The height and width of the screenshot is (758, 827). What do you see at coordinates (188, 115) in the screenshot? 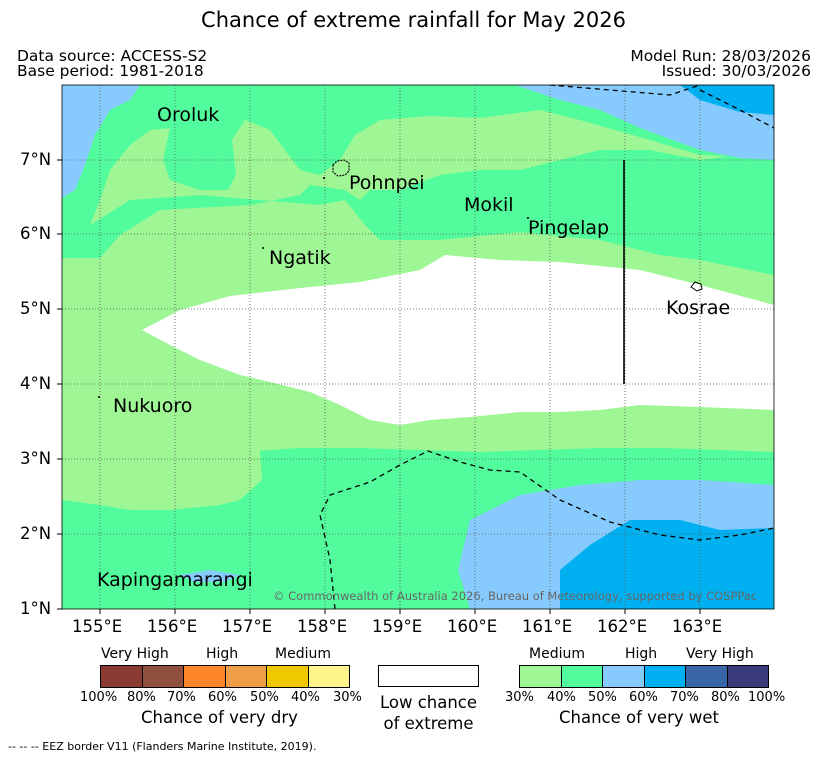
I see `place-label-oroluk: Oroluk` at bounding box center [188, 115].